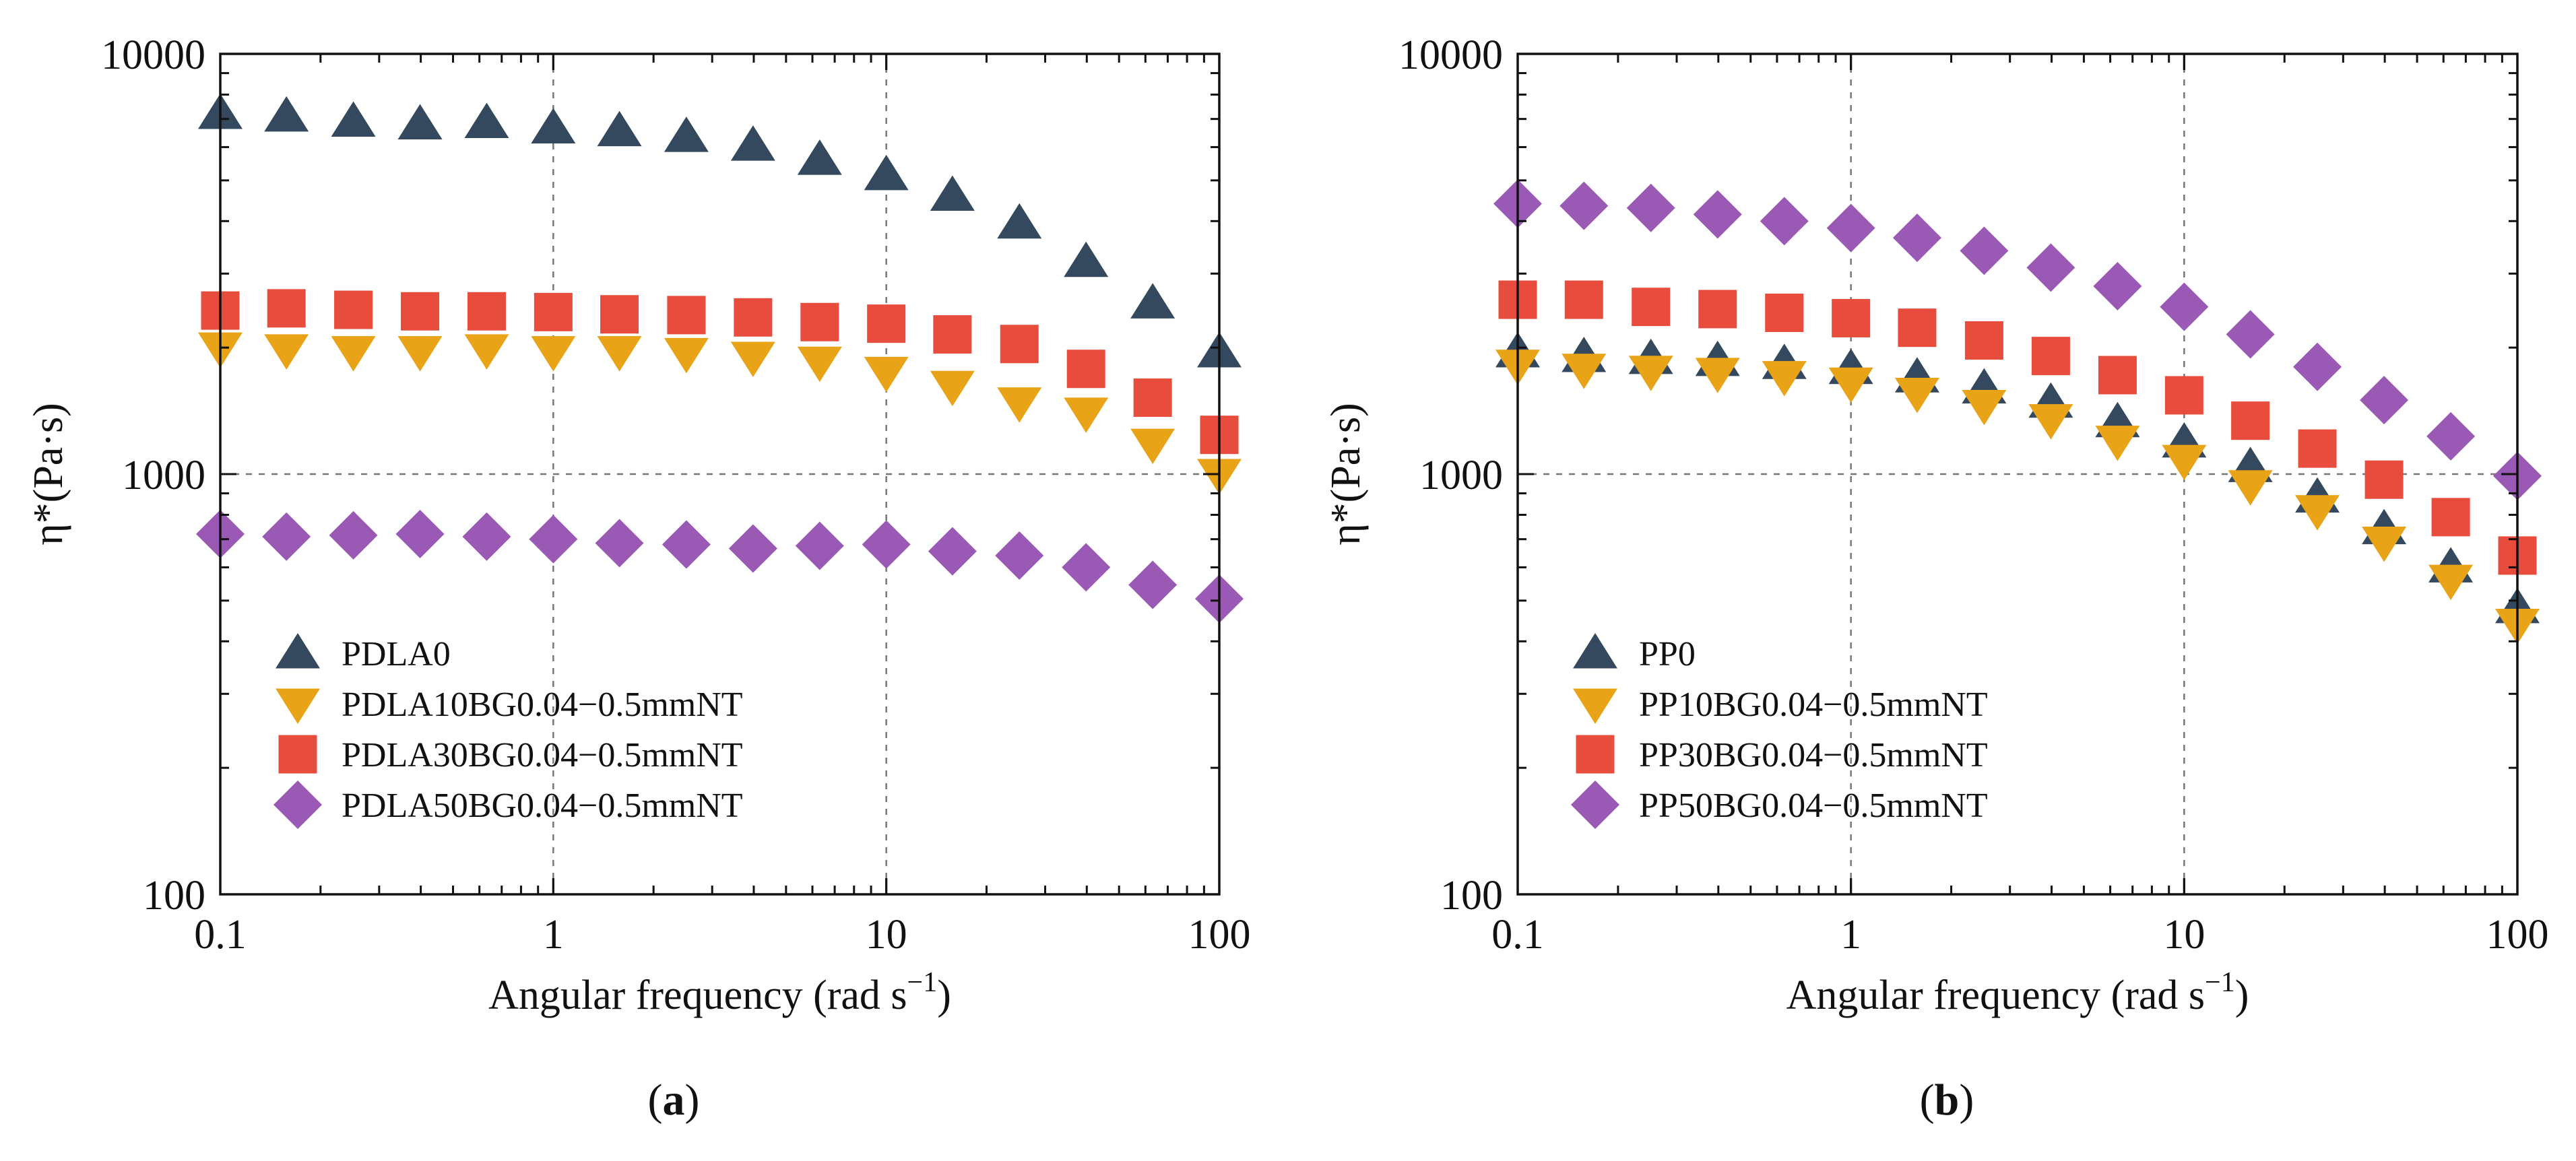 The height and width of the screenshot is (1161, 2576). What do you see at coordinates (1813, 755) in the screenshot?
I see `legend-label: PP30BG0.04−0.5mmNT` at bounding box center [1813, 755].